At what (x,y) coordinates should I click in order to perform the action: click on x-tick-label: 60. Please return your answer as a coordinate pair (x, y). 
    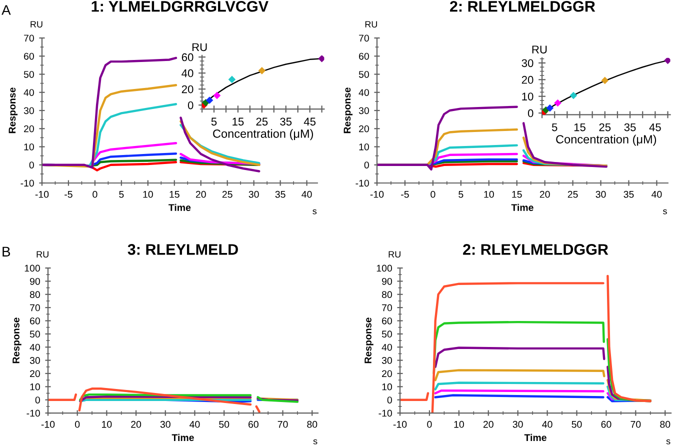
    Looking at the image, I should click on (253, 424).